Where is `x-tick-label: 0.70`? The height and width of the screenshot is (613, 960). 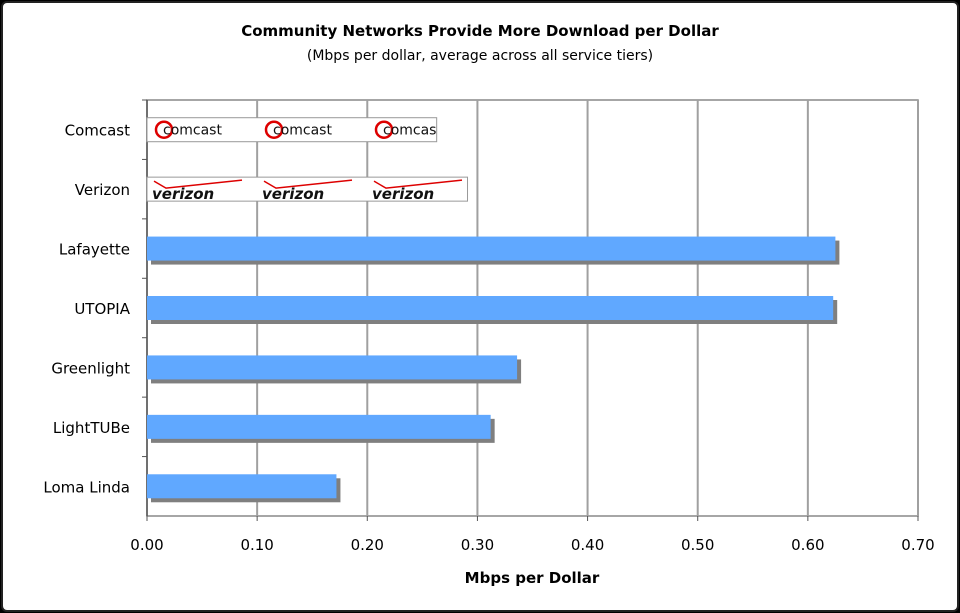 x-tick-label: 0.70 is located at coordinates (917, 545).